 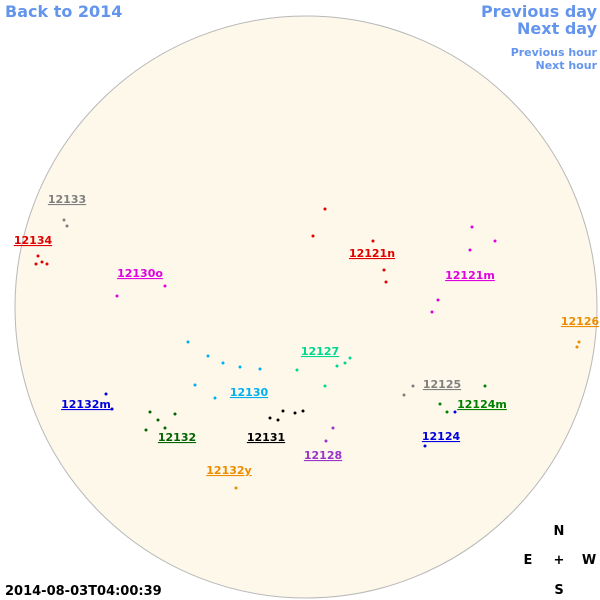 I want to click on next-hour-link: Next hour, so click(x=567, y=65).